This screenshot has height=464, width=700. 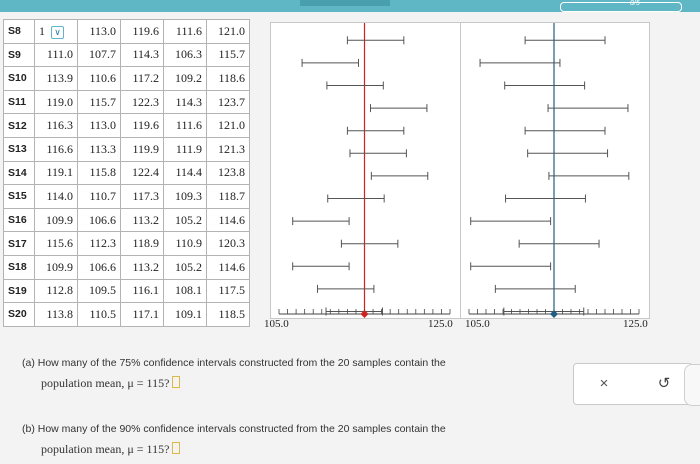 I want to click on sample-label: S8, so click(x=19, y=31).